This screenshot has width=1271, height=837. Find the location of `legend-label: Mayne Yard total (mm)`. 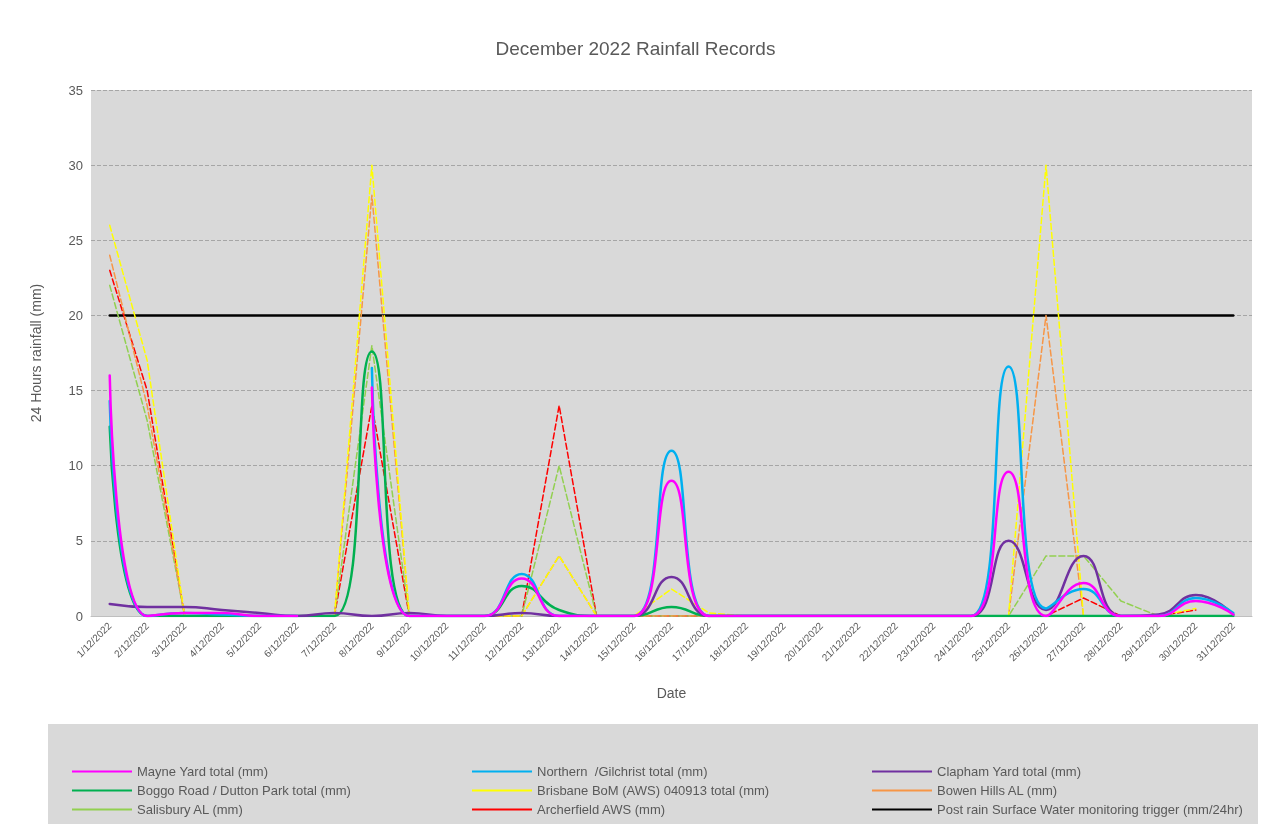

legend-label: Mayne Yard total (mm) is located at coordinates (203, 771).